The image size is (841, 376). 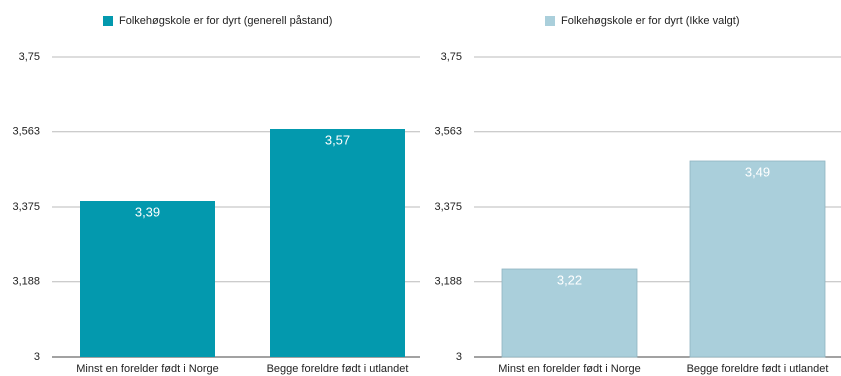 I want to click on value-label: 3,22, so click(x=569, y=279).